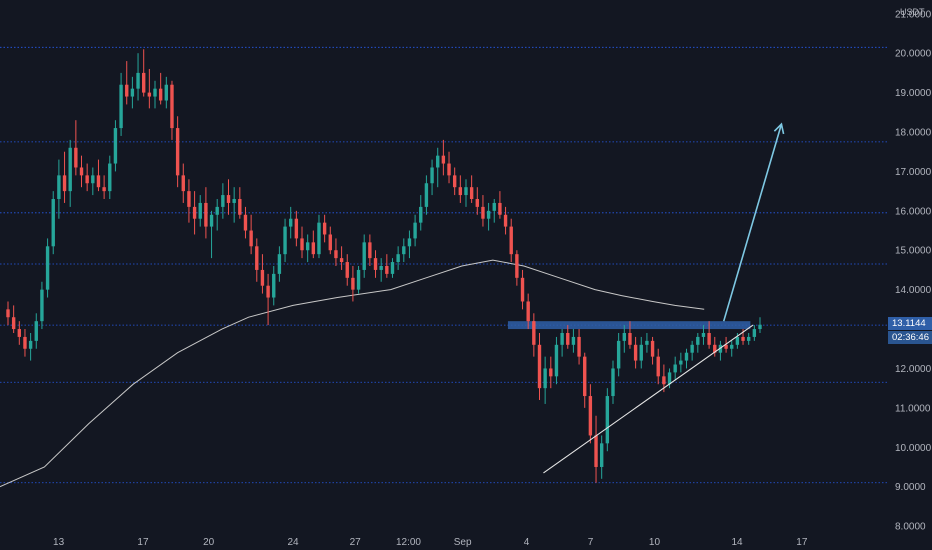  Describe the element at coordinates (913, 448) in the screenshot. I see `y-axis-tick-label: 10.0000` at that location.